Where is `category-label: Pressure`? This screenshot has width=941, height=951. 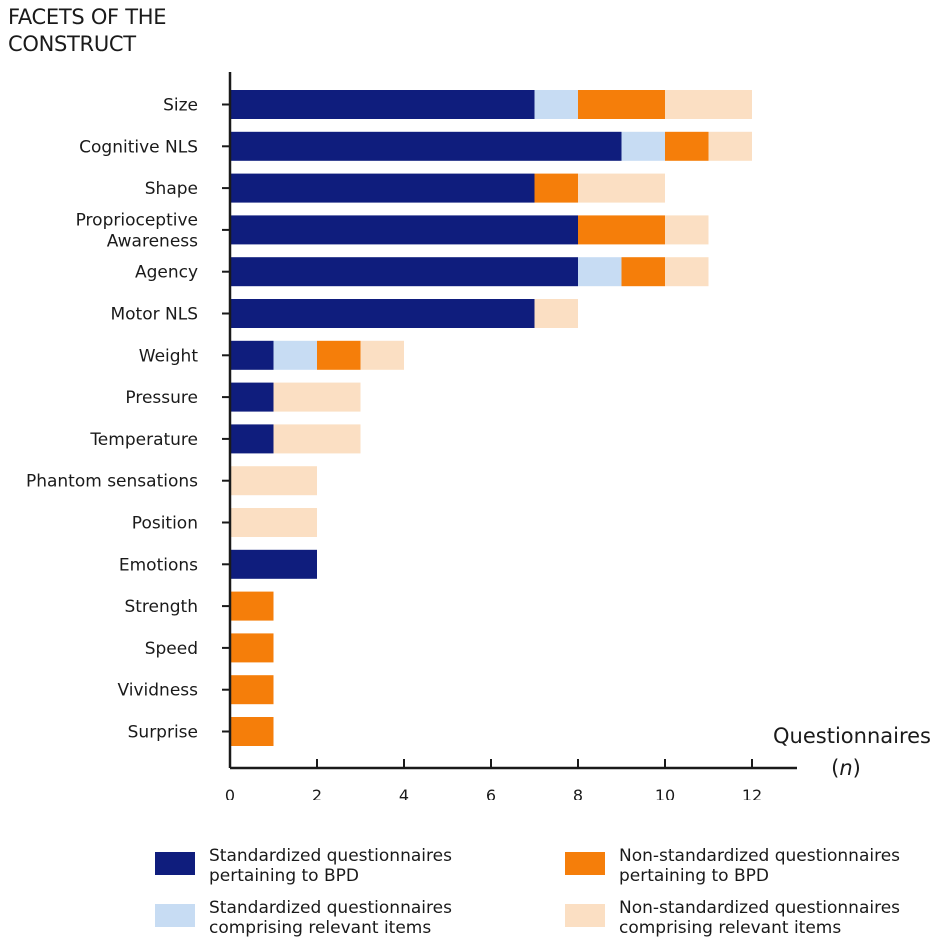
category-label: Pressure is located at coordinates (161, 398).